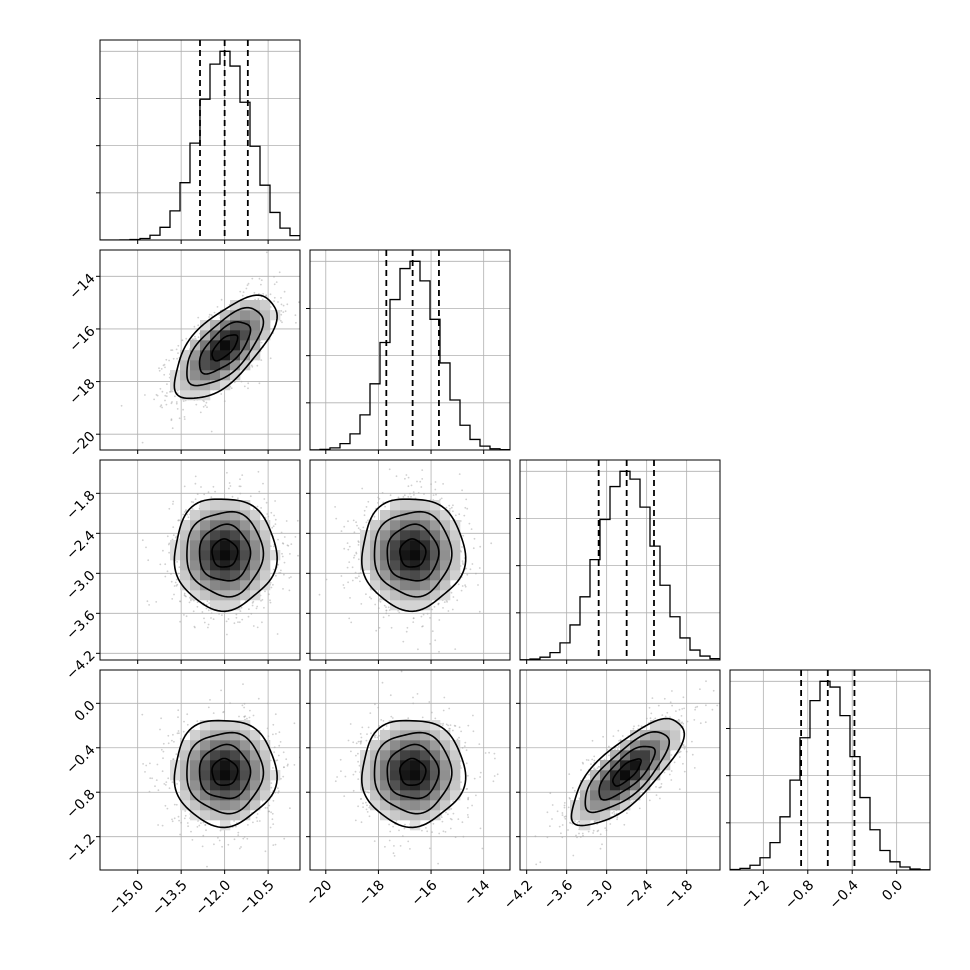 This screenshot has height=970, width=970. Describe the element at coordinates (257, 898) in the screenshot. I see `x-tick-label-0-3: −10.5` at that location.